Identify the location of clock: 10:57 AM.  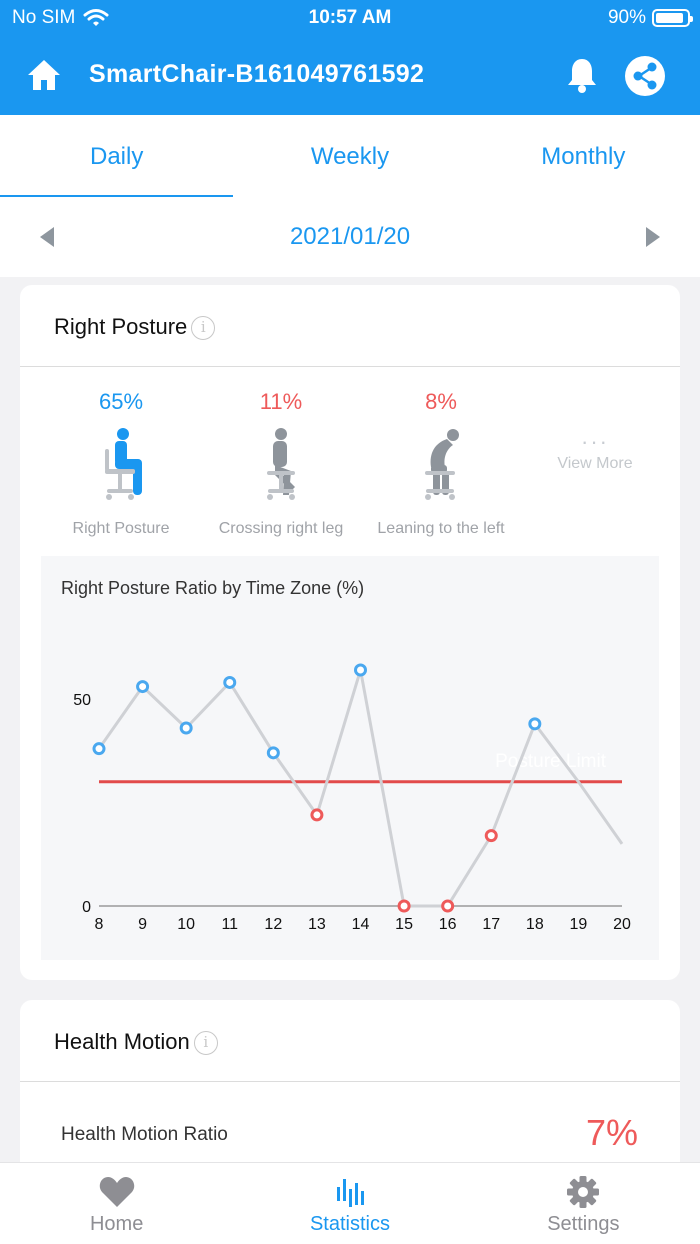
(350, 17).